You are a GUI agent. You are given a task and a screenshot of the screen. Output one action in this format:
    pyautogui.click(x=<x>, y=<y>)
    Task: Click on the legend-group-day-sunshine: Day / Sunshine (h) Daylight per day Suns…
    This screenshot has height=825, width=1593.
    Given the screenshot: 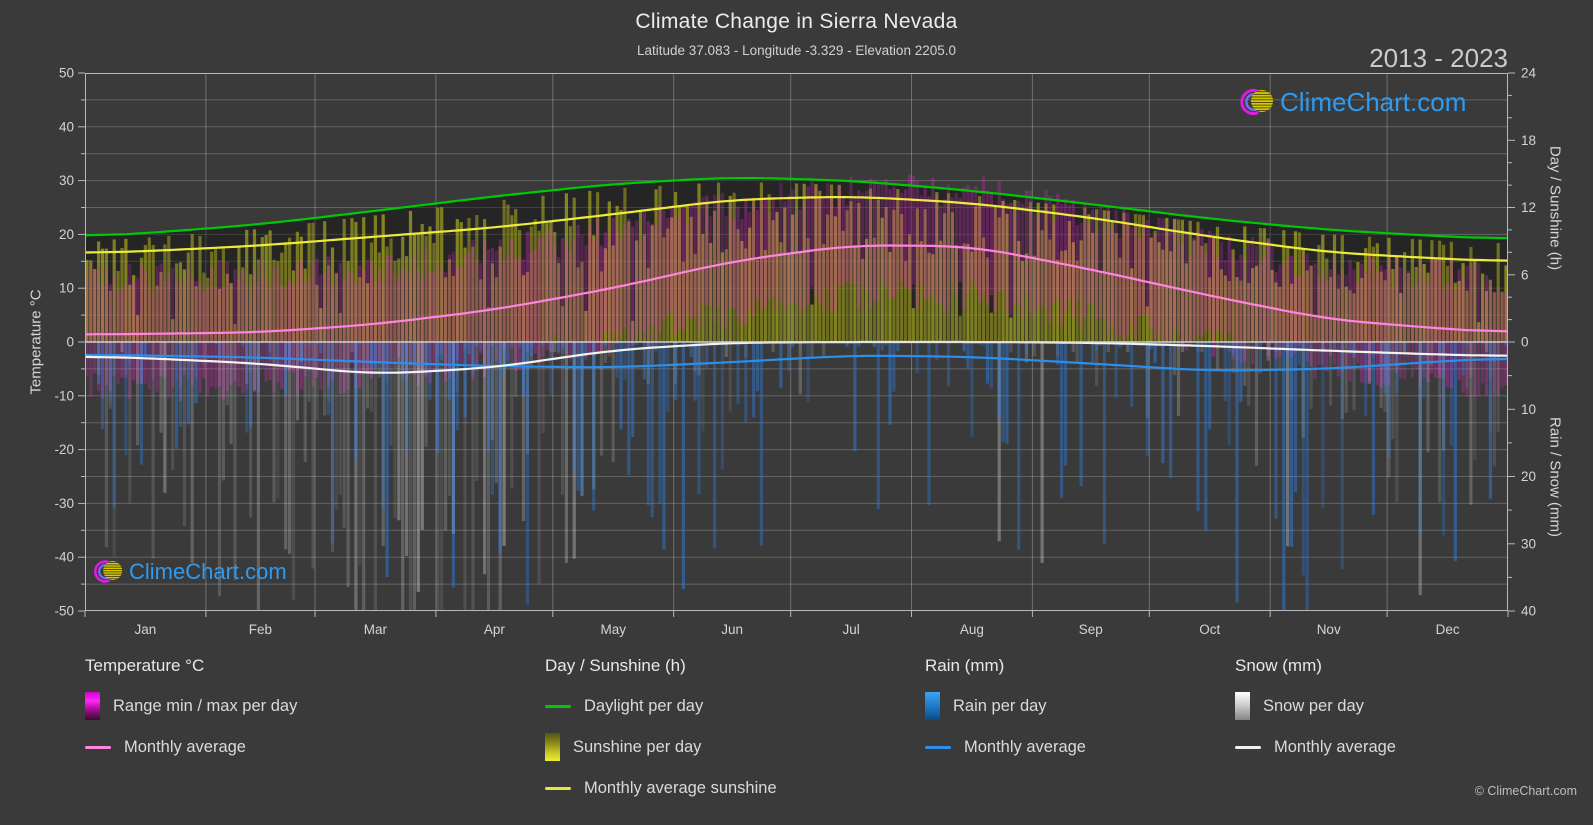 What is the action you would take?
    pyautogui.click(x=661, y=735)
    